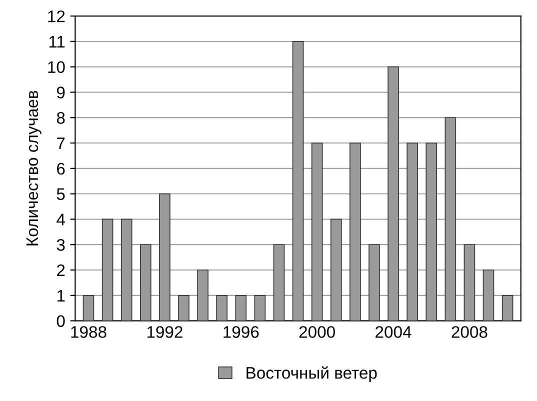 Image resolution: width=537 pixels, height=401 pixels. I want to click on y-tick-label: 12, so click(56, 16).